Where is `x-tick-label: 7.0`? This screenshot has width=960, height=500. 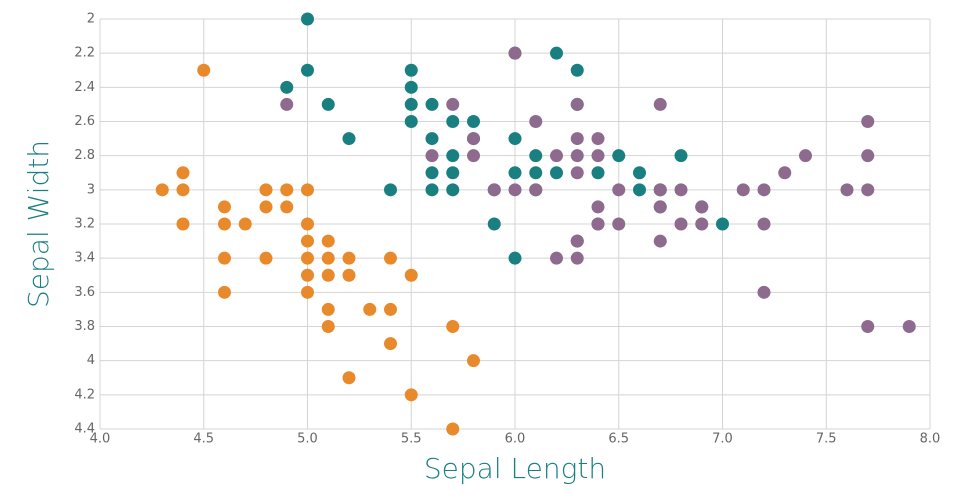 x-tick-label: 7.0 is located at coordinates (722, 439).